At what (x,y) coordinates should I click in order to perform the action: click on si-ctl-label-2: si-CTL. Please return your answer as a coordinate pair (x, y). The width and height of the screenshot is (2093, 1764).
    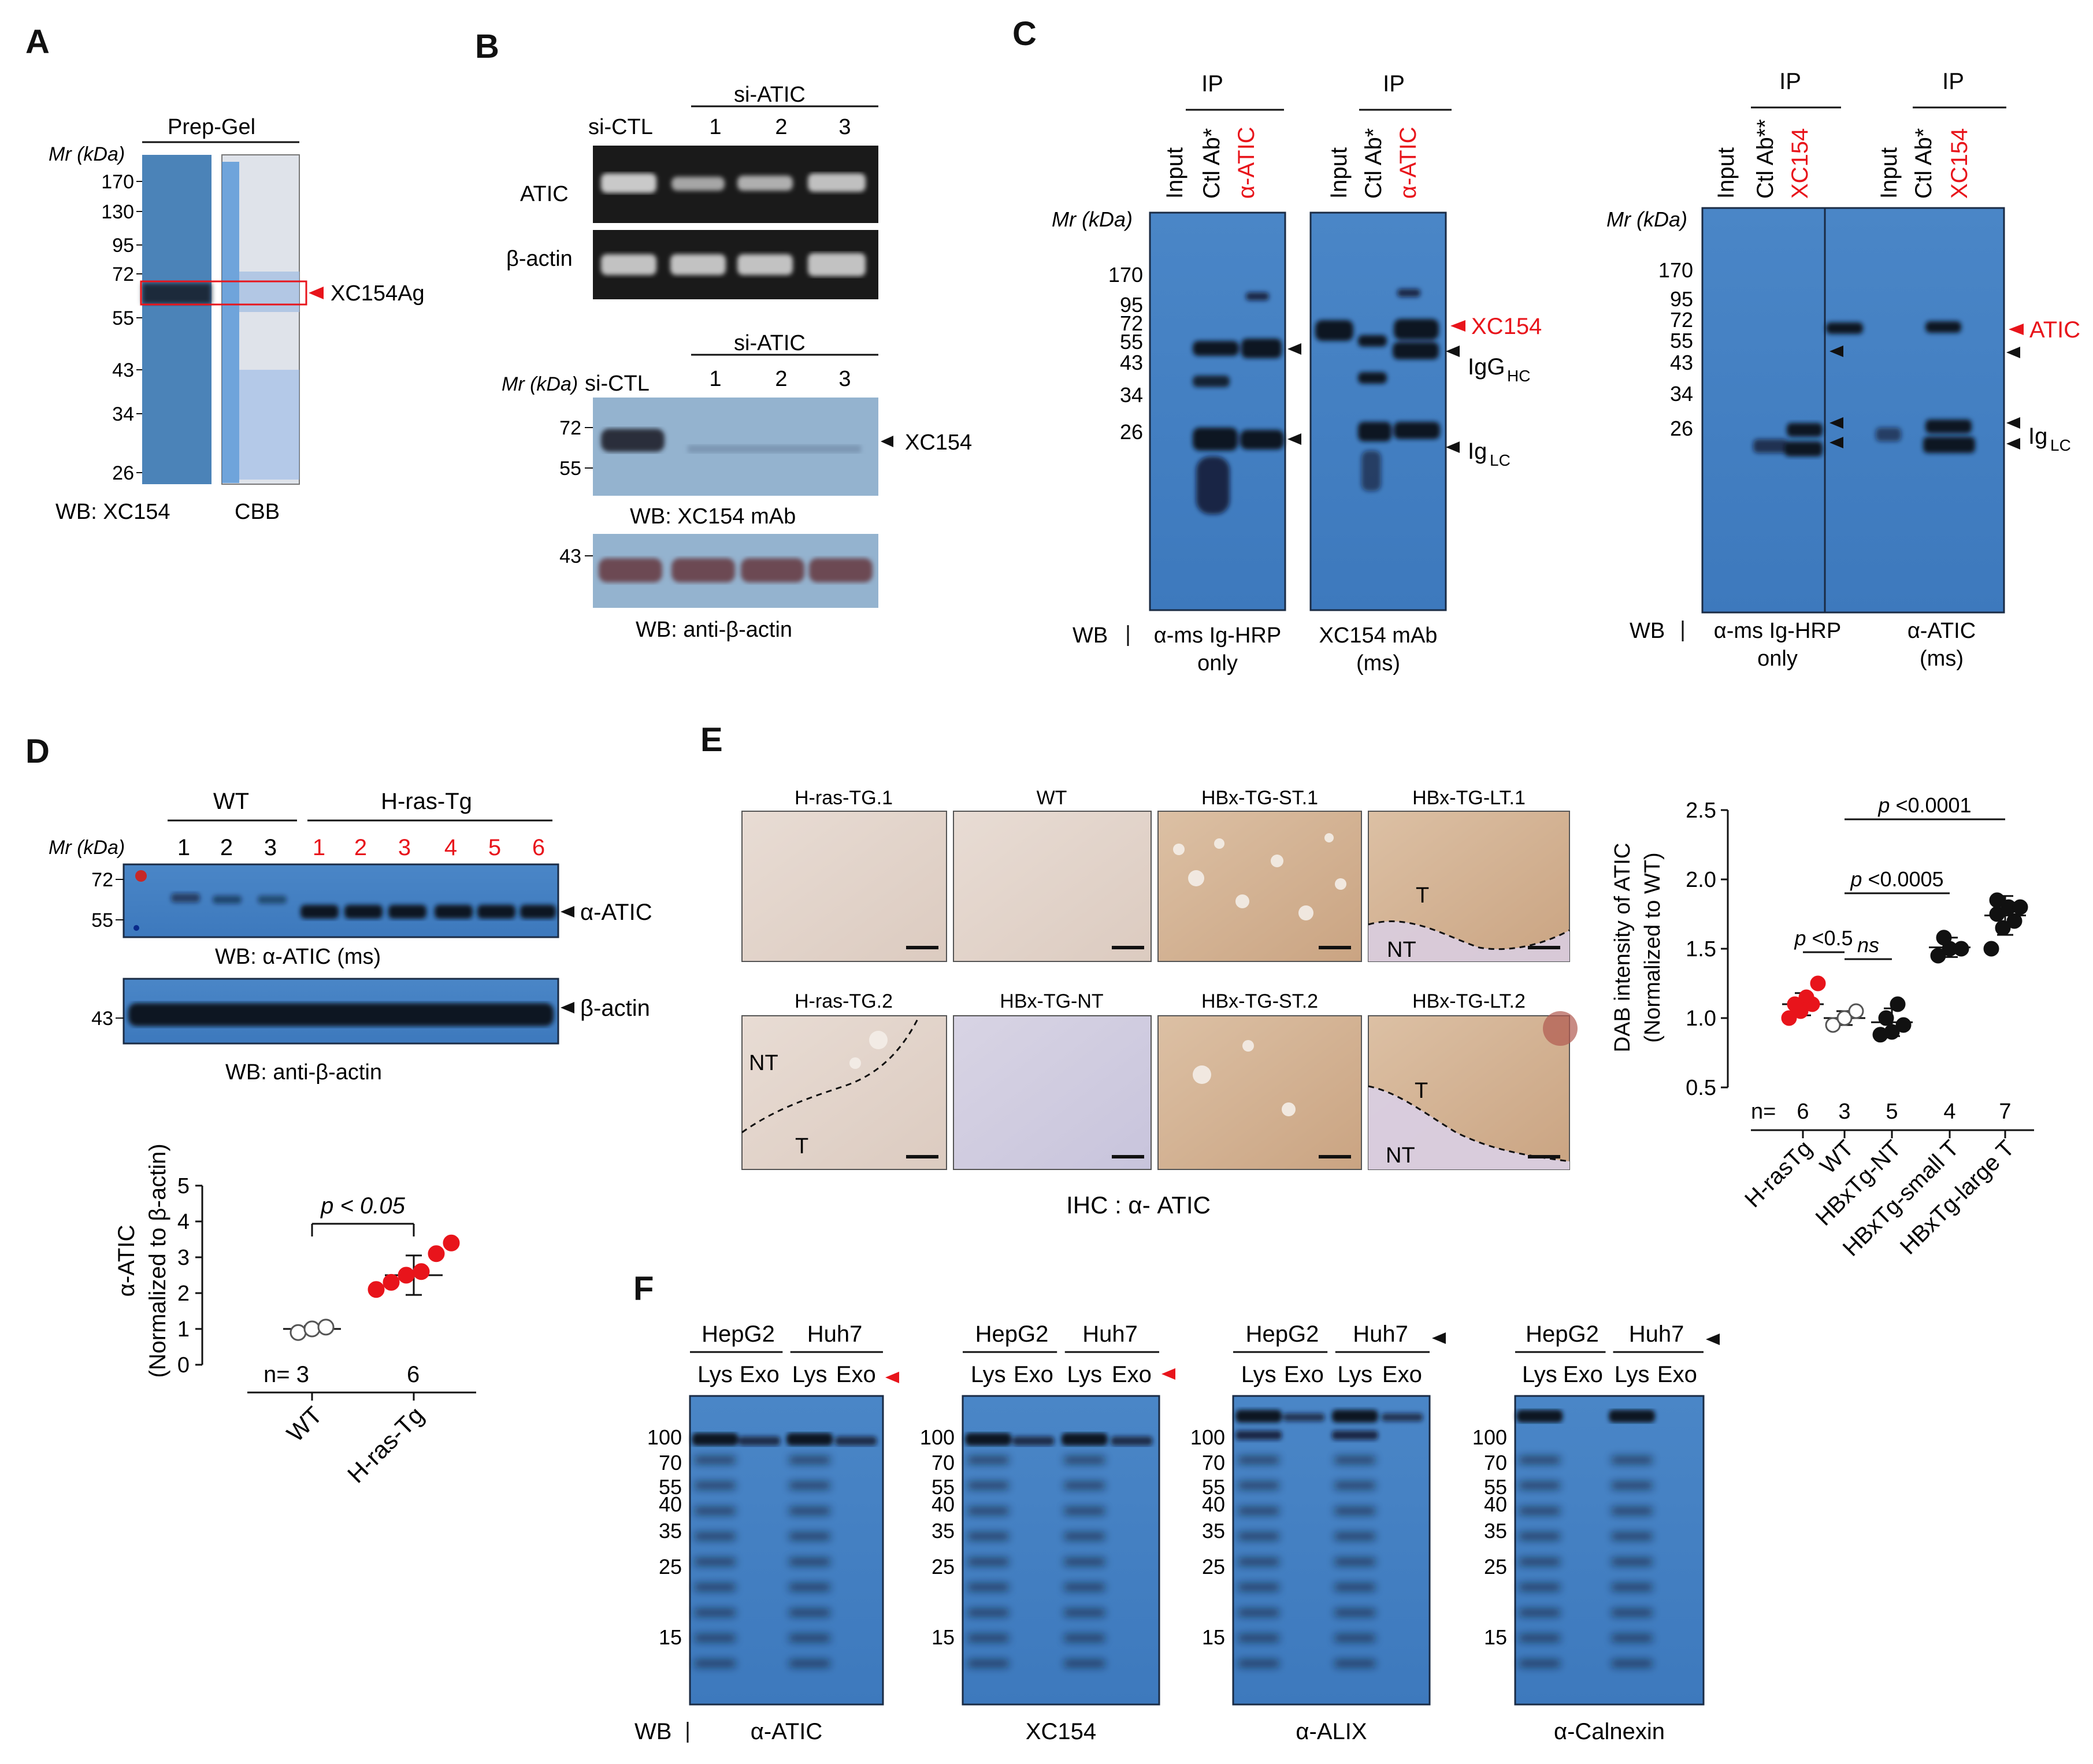
    Looking at the image, I should click on (618, 384).